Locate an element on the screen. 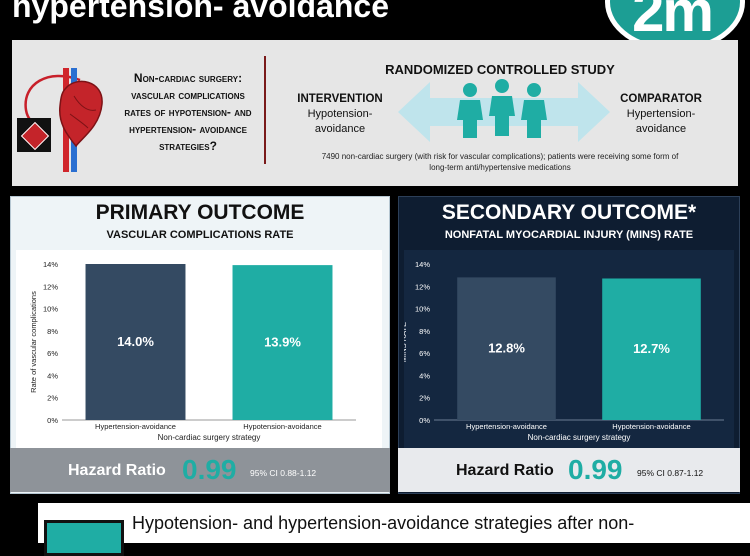 The width and height of the screenshot is (750, 556). primary-hr-value: 0.99 is located at coordinates (209, 469).